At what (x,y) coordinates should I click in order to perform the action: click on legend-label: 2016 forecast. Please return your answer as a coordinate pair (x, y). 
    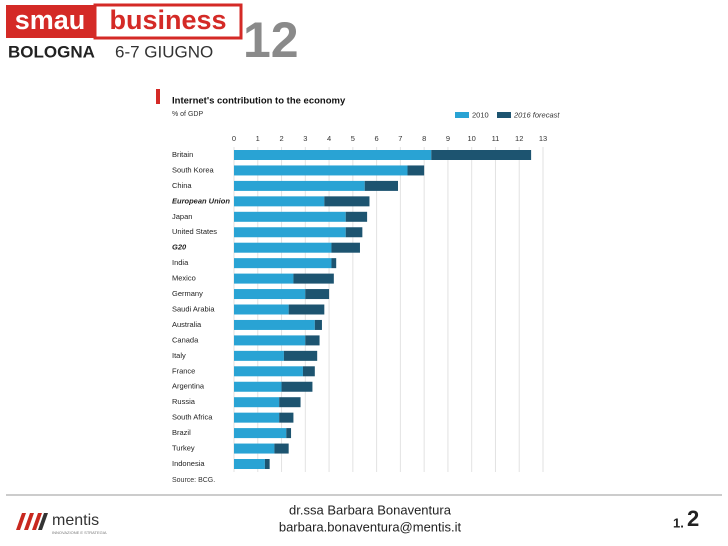
    Looking at the image, I should click on (536, 114).